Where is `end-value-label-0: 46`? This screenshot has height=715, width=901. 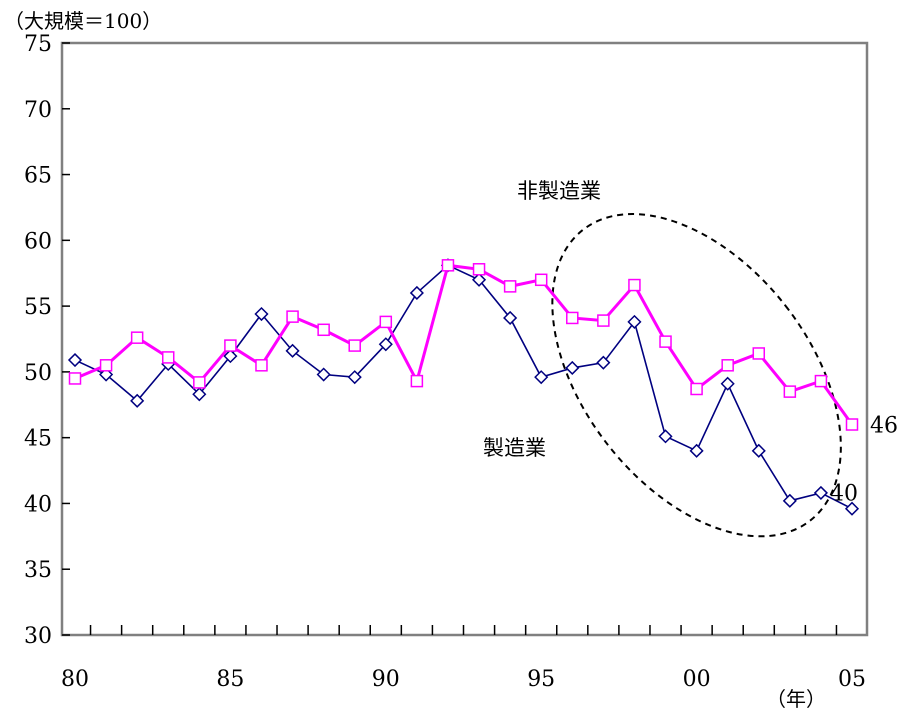 end-value-label-0: 46 is located at coordinates (884, 426).